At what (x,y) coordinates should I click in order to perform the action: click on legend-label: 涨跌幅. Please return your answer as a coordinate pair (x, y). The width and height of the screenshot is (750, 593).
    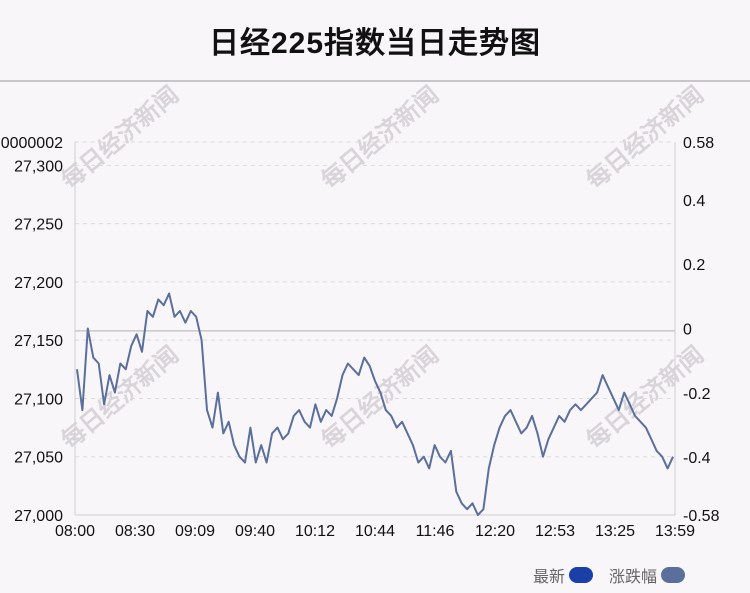
    Looking at the image, I should click on (633, 577).